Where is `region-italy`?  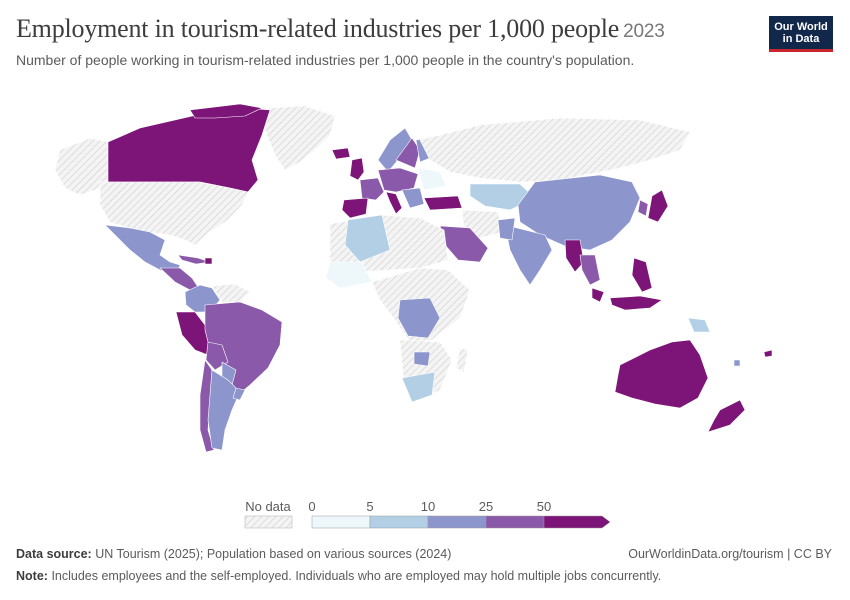 region-italy is located at coordinates (394, 203).